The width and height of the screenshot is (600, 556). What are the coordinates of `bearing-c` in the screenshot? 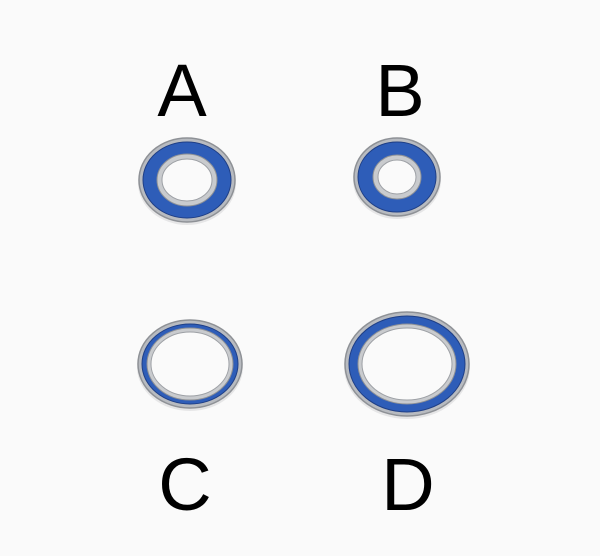 It's located at (190, 365).